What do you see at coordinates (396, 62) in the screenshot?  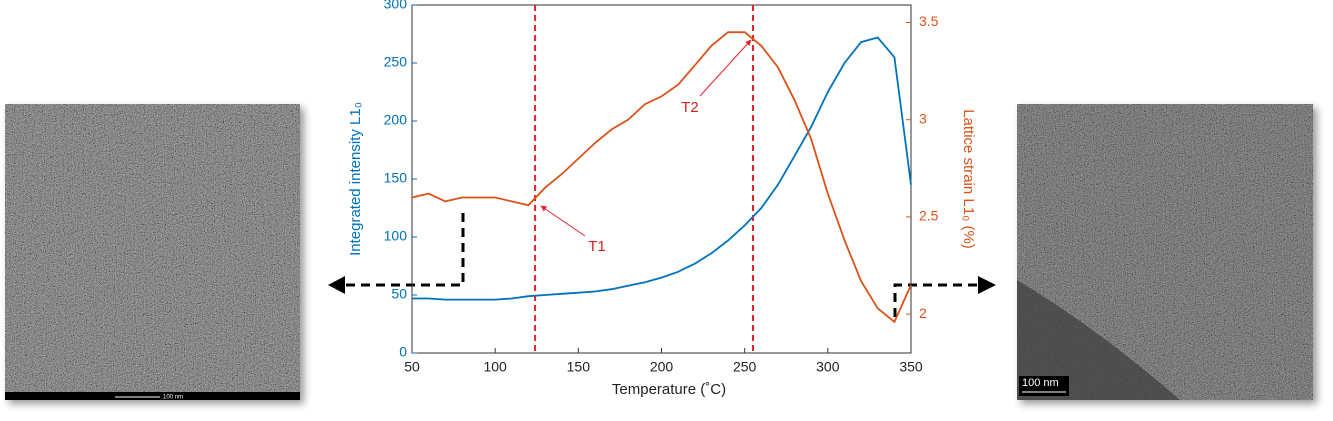 I see `y-tick-label: 250` at bounding box center [396, 62].